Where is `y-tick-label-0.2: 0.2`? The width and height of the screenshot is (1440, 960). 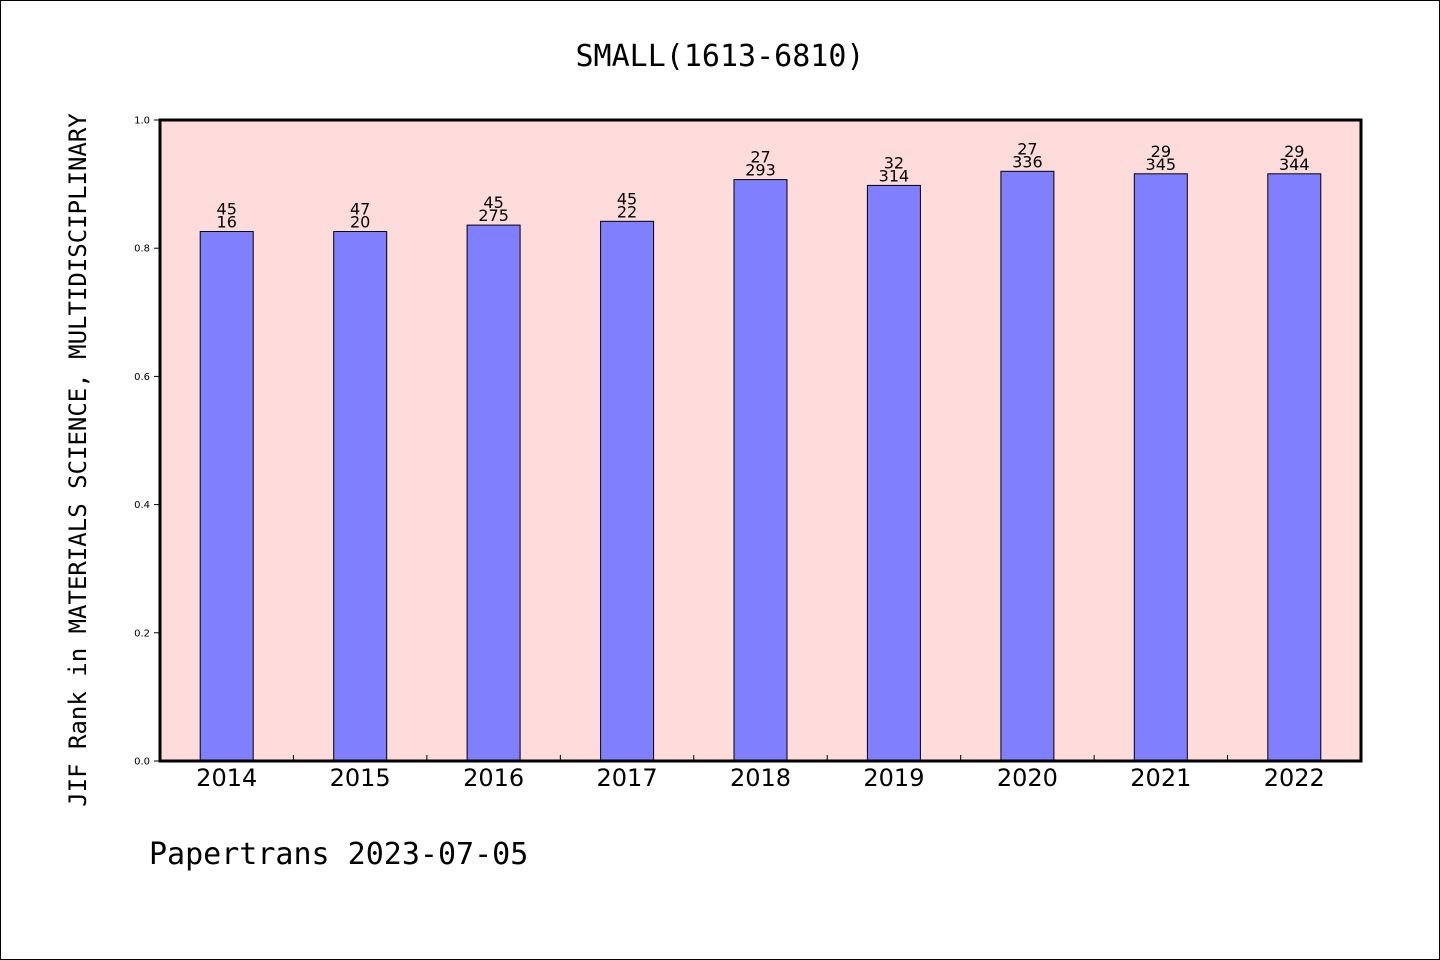 y-tick-label-0.2: 0.2 is located at coordinates (142, 633).